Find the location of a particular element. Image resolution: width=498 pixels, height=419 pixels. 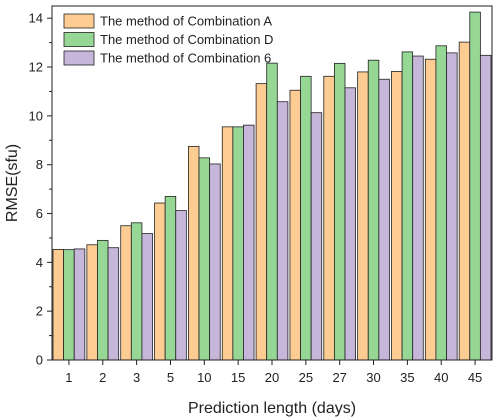

y-tick-label: 2 is located at coordinates (39, 311).